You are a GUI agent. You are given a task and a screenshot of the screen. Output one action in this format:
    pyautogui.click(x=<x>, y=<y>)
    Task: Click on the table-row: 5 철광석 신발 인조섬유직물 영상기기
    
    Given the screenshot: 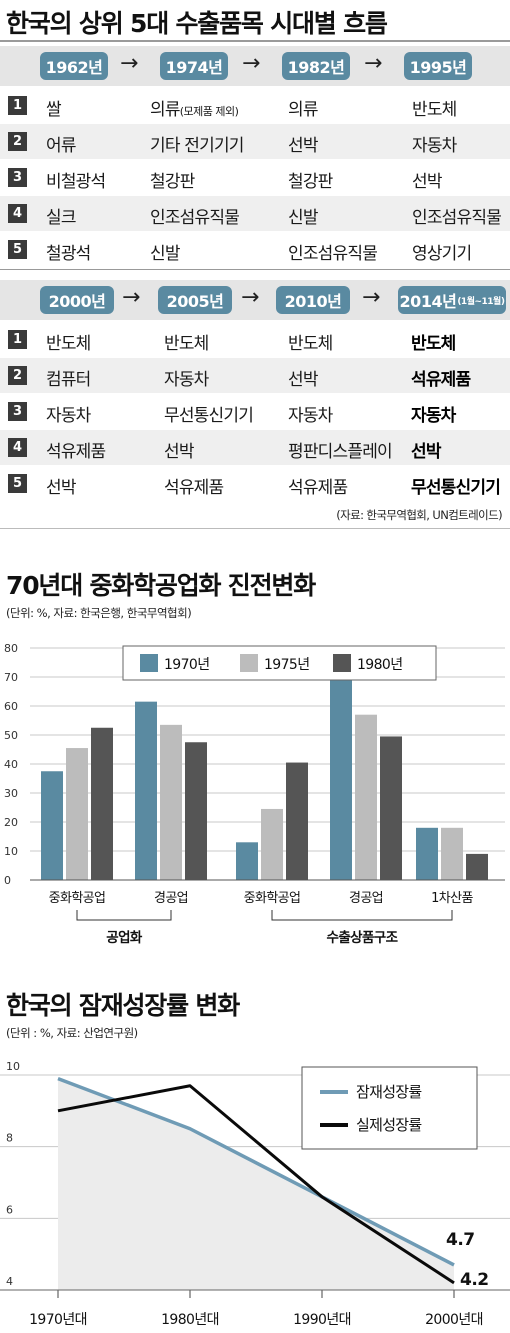 What is the action you would take?
    pyautogui.click(x=255, y=249)
    